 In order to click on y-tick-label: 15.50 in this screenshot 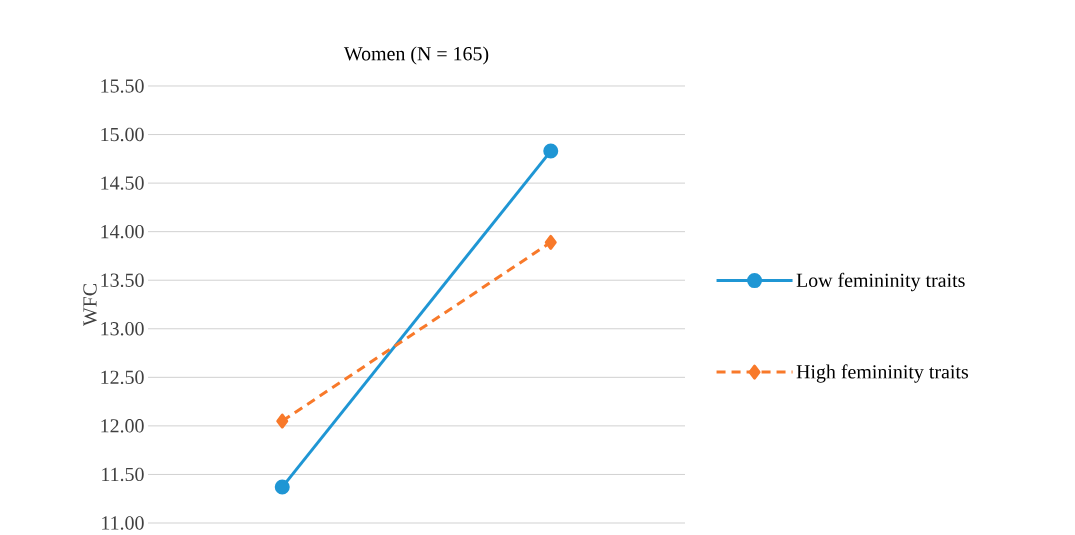, I will do `click(122, 86)`.